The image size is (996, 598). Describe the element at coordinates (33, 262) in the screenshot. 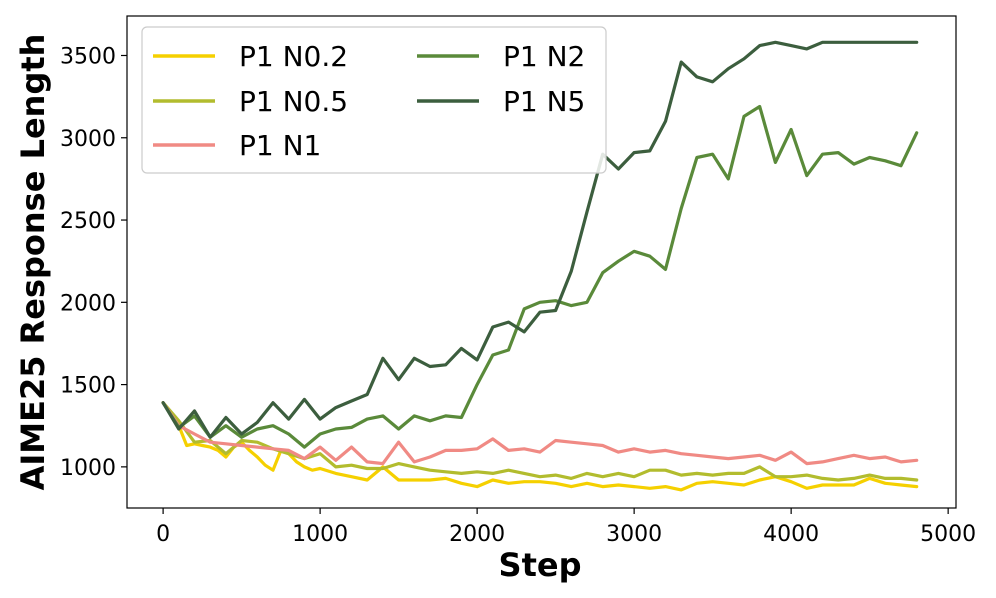

I see `y-axis-title: AIME25 Response Length` at that location.